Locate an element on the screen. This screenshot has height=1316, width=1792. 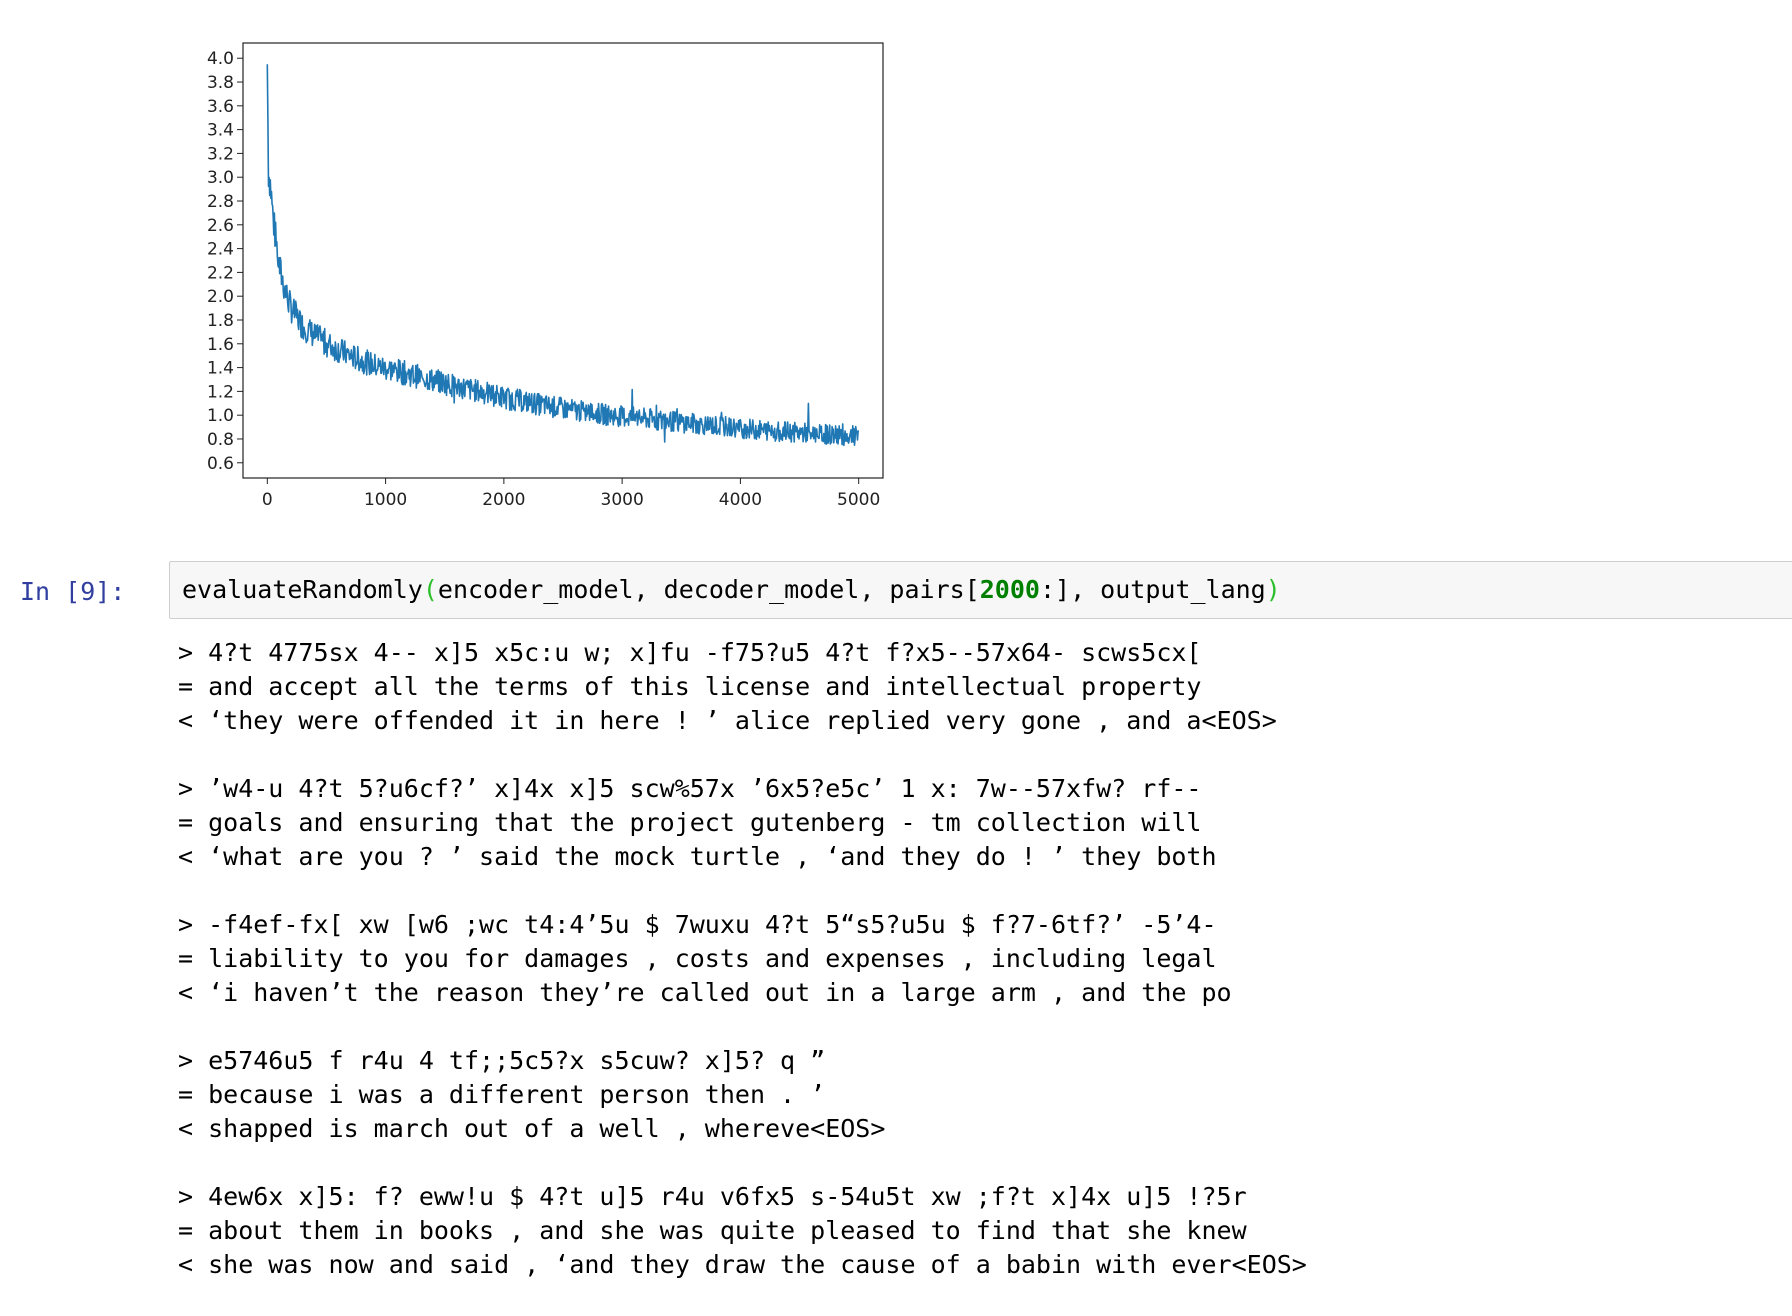
plot-frame is located at coordinates (563, 260).